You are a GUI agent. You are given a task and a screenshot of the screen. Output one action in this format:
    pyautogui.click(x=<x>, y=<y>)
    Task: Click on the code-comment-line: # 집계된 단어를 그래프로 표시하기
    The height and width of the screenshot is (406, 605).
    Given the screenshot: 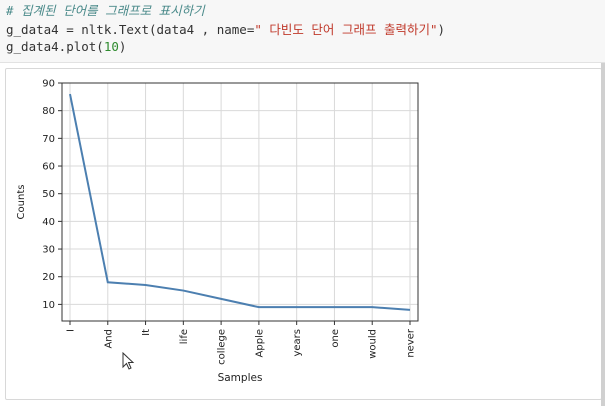 What is the action you would take?
    pyautogui.click(x=105, y=10)
    